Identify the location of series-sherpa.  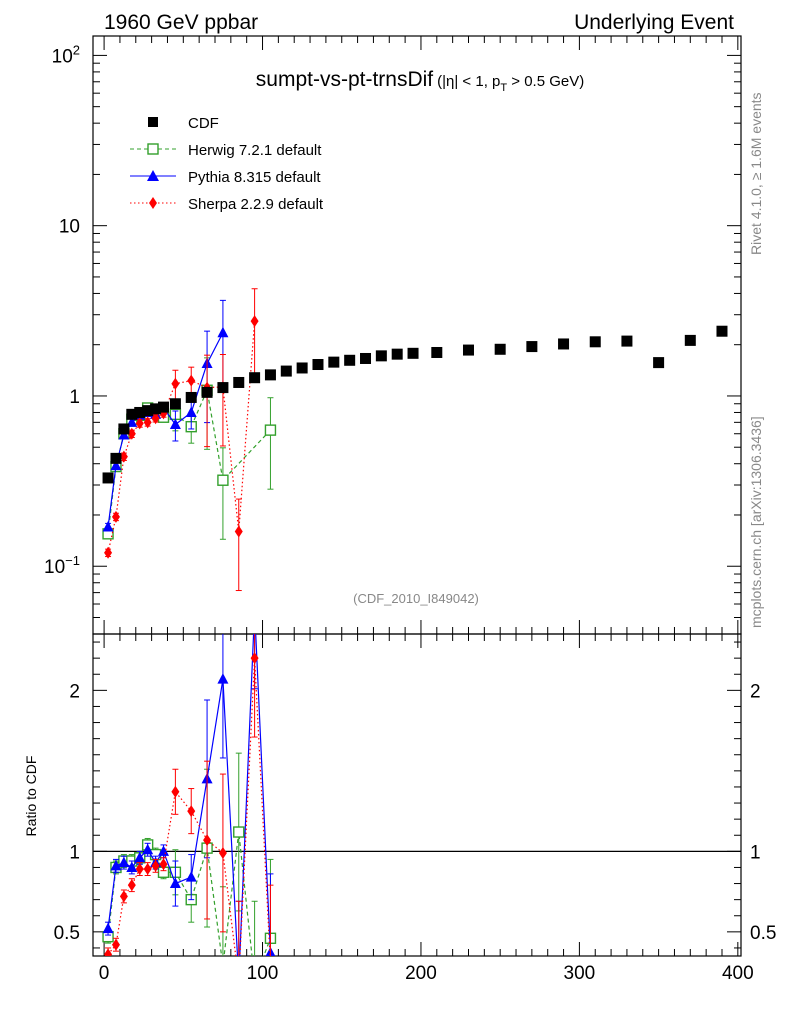
(181, 440).